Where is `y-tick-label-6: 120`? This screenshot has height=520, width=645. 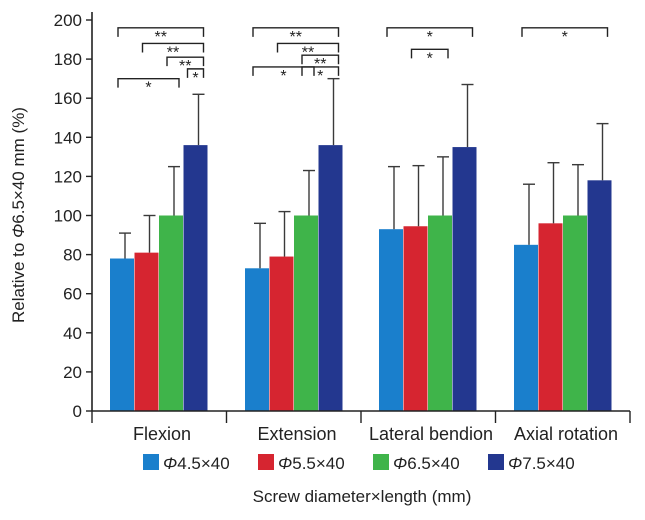
y-tick-label-6: 120 is located at coordinates (68, 176).